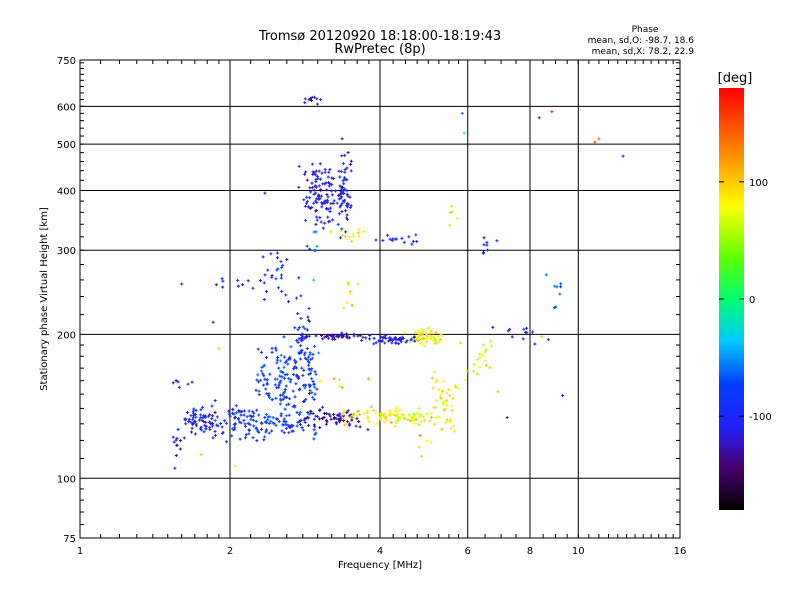  Describe the element at coordinates (645, 30) in the screenshot. I see `phase-info-title: Phase` at that location.